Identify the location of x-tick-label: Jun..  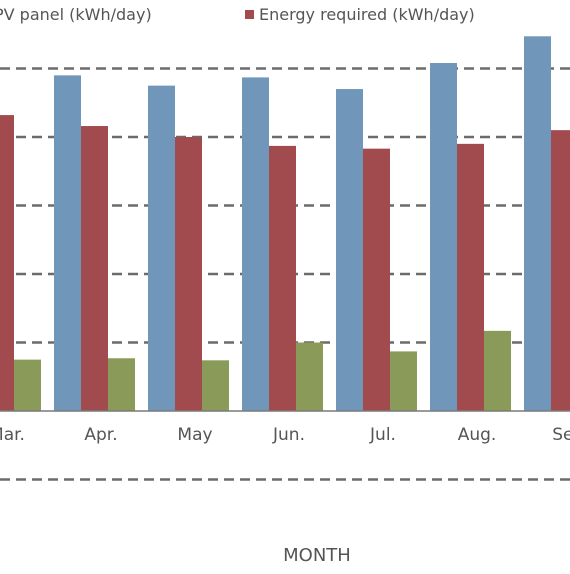
(288, 435).